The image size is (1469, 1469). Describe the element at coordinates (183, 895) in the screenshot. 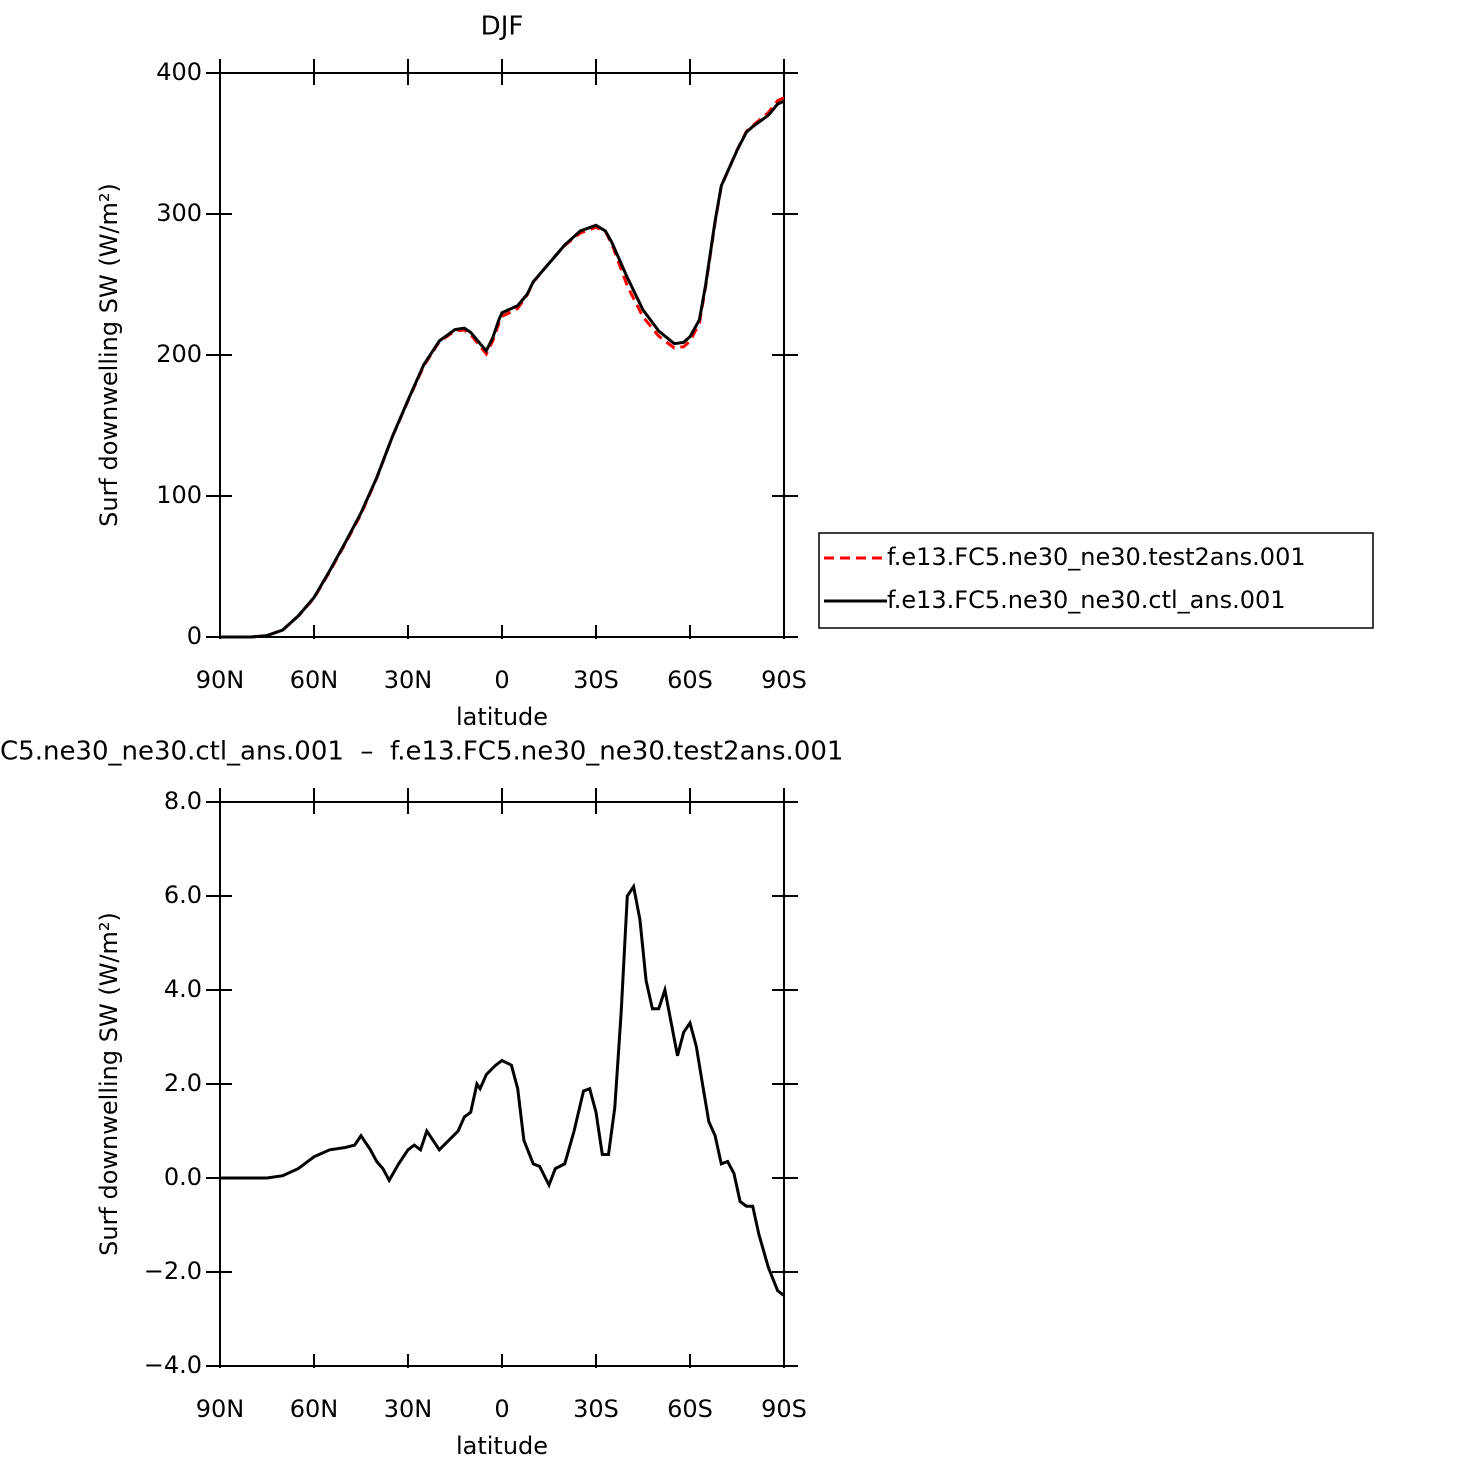

I see `y-tick-label: 6.0` at that location.